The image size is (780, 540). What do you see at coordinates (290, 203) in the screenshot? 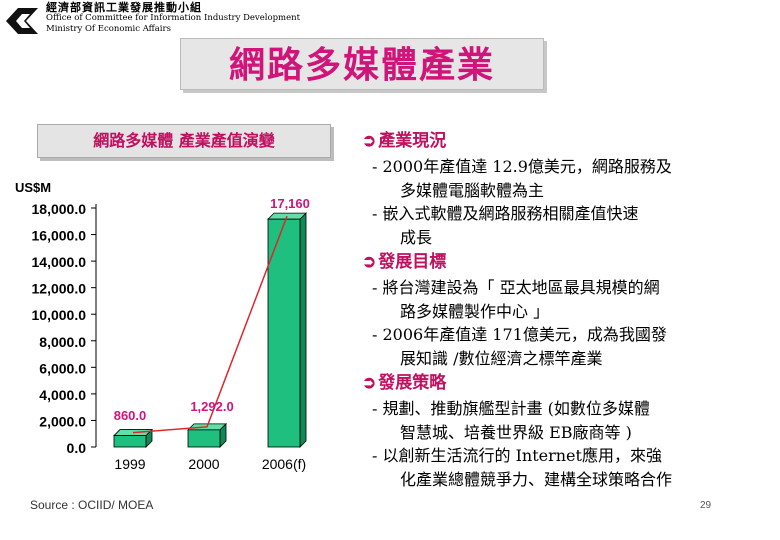
I see `data-label: 17,160` at bounding box center [290, 203].